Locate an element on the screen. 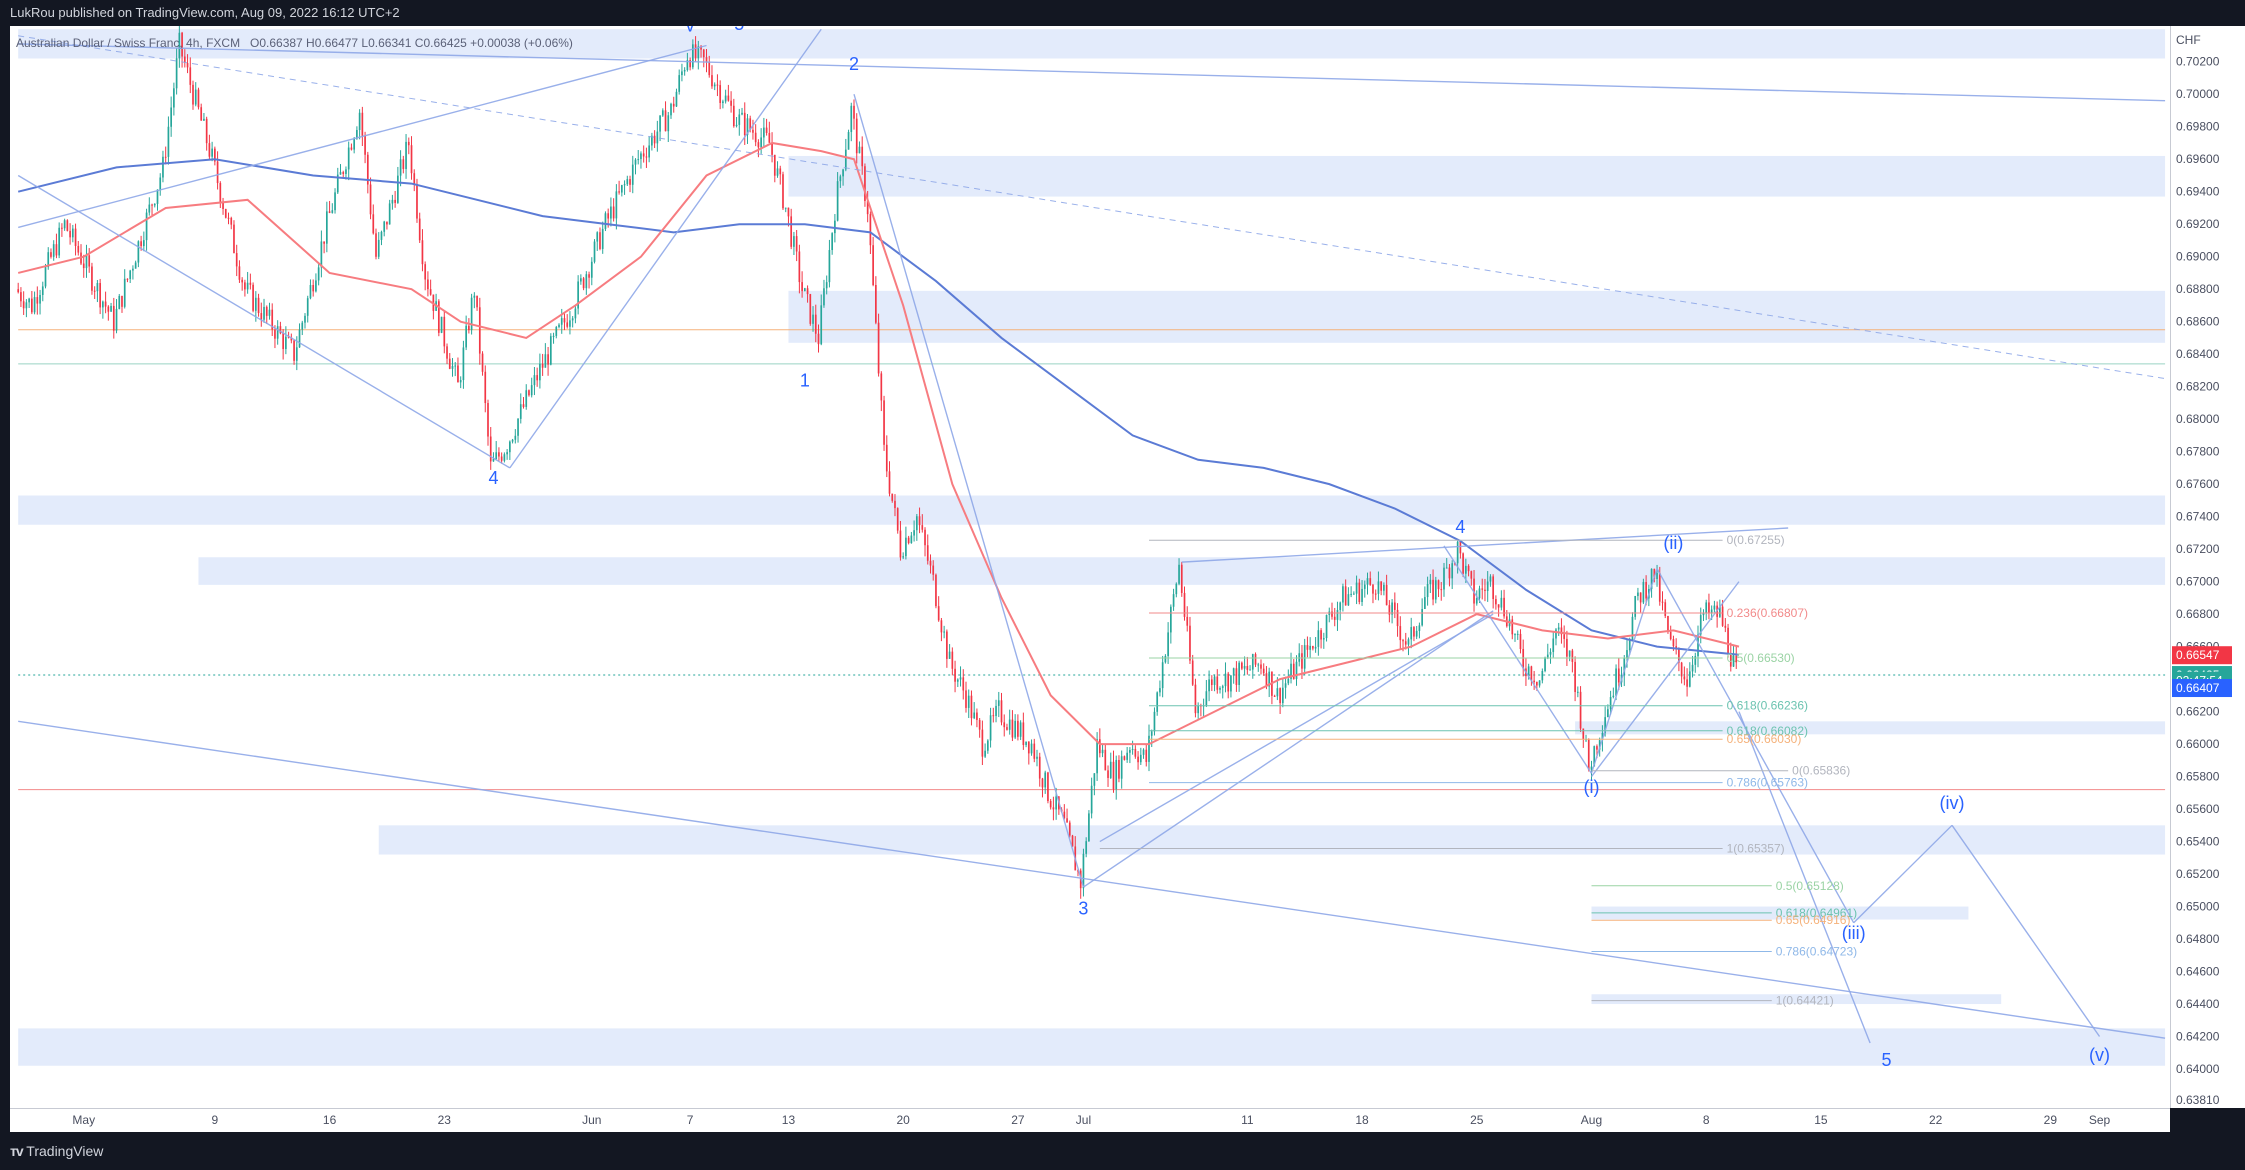  fib-level-label: 0.5(0.65128) is located at coordinates (1810, 886).